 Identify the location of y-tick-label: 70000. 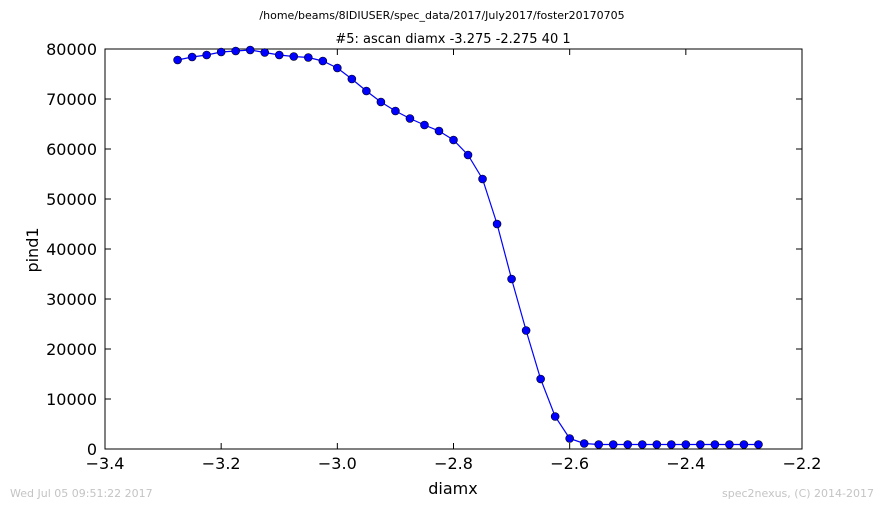
(71, 99).